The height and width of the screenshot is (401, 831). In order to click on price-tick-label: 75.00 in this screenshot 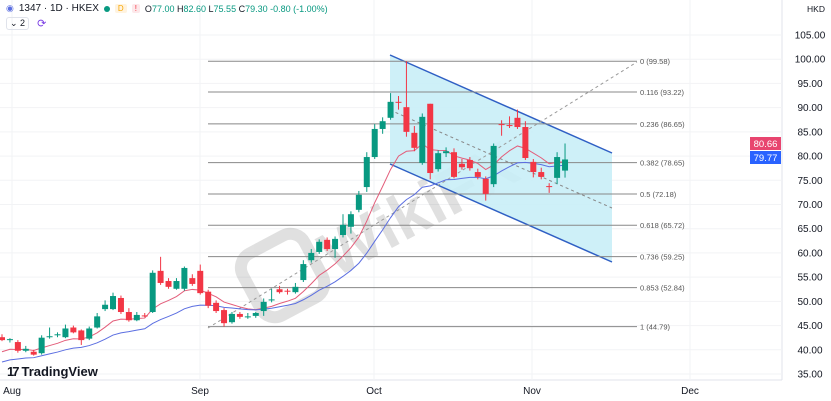, I will do `click(809, 181)`.